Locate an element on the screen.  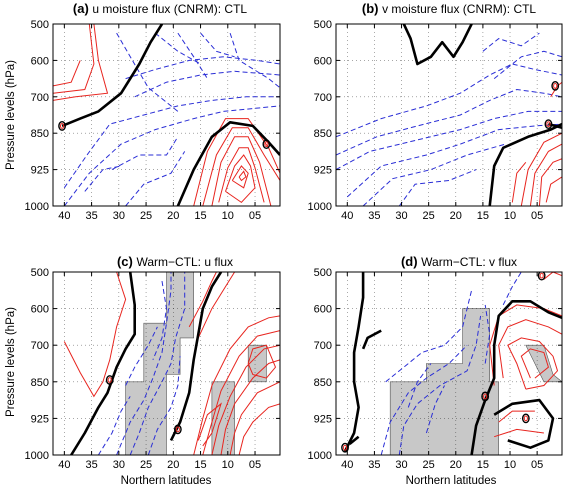
plot-area is located at coordinates (449, 363).